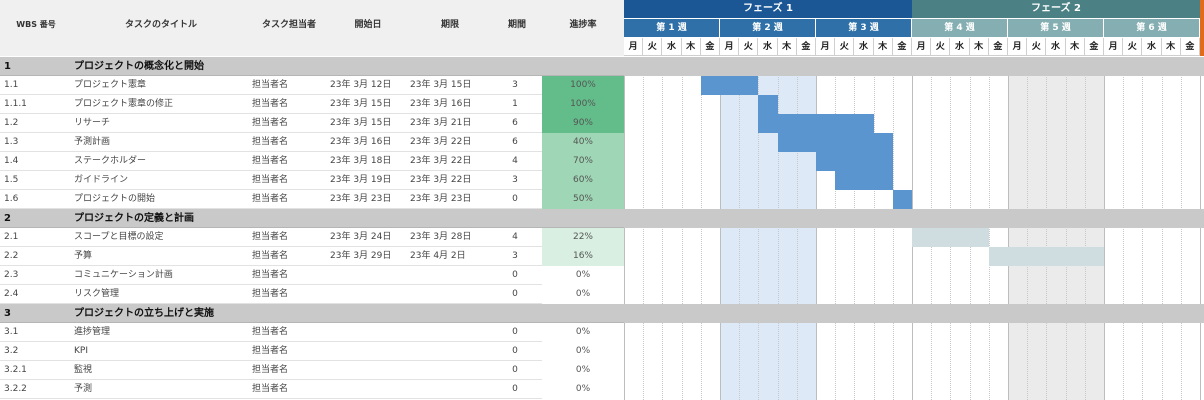 The width and height of the screenshot is (1204, 400). Describe the element at coordinates (361, 237) in the screenshot. I see `task-start-date: 23年 3月 24日` at that location.